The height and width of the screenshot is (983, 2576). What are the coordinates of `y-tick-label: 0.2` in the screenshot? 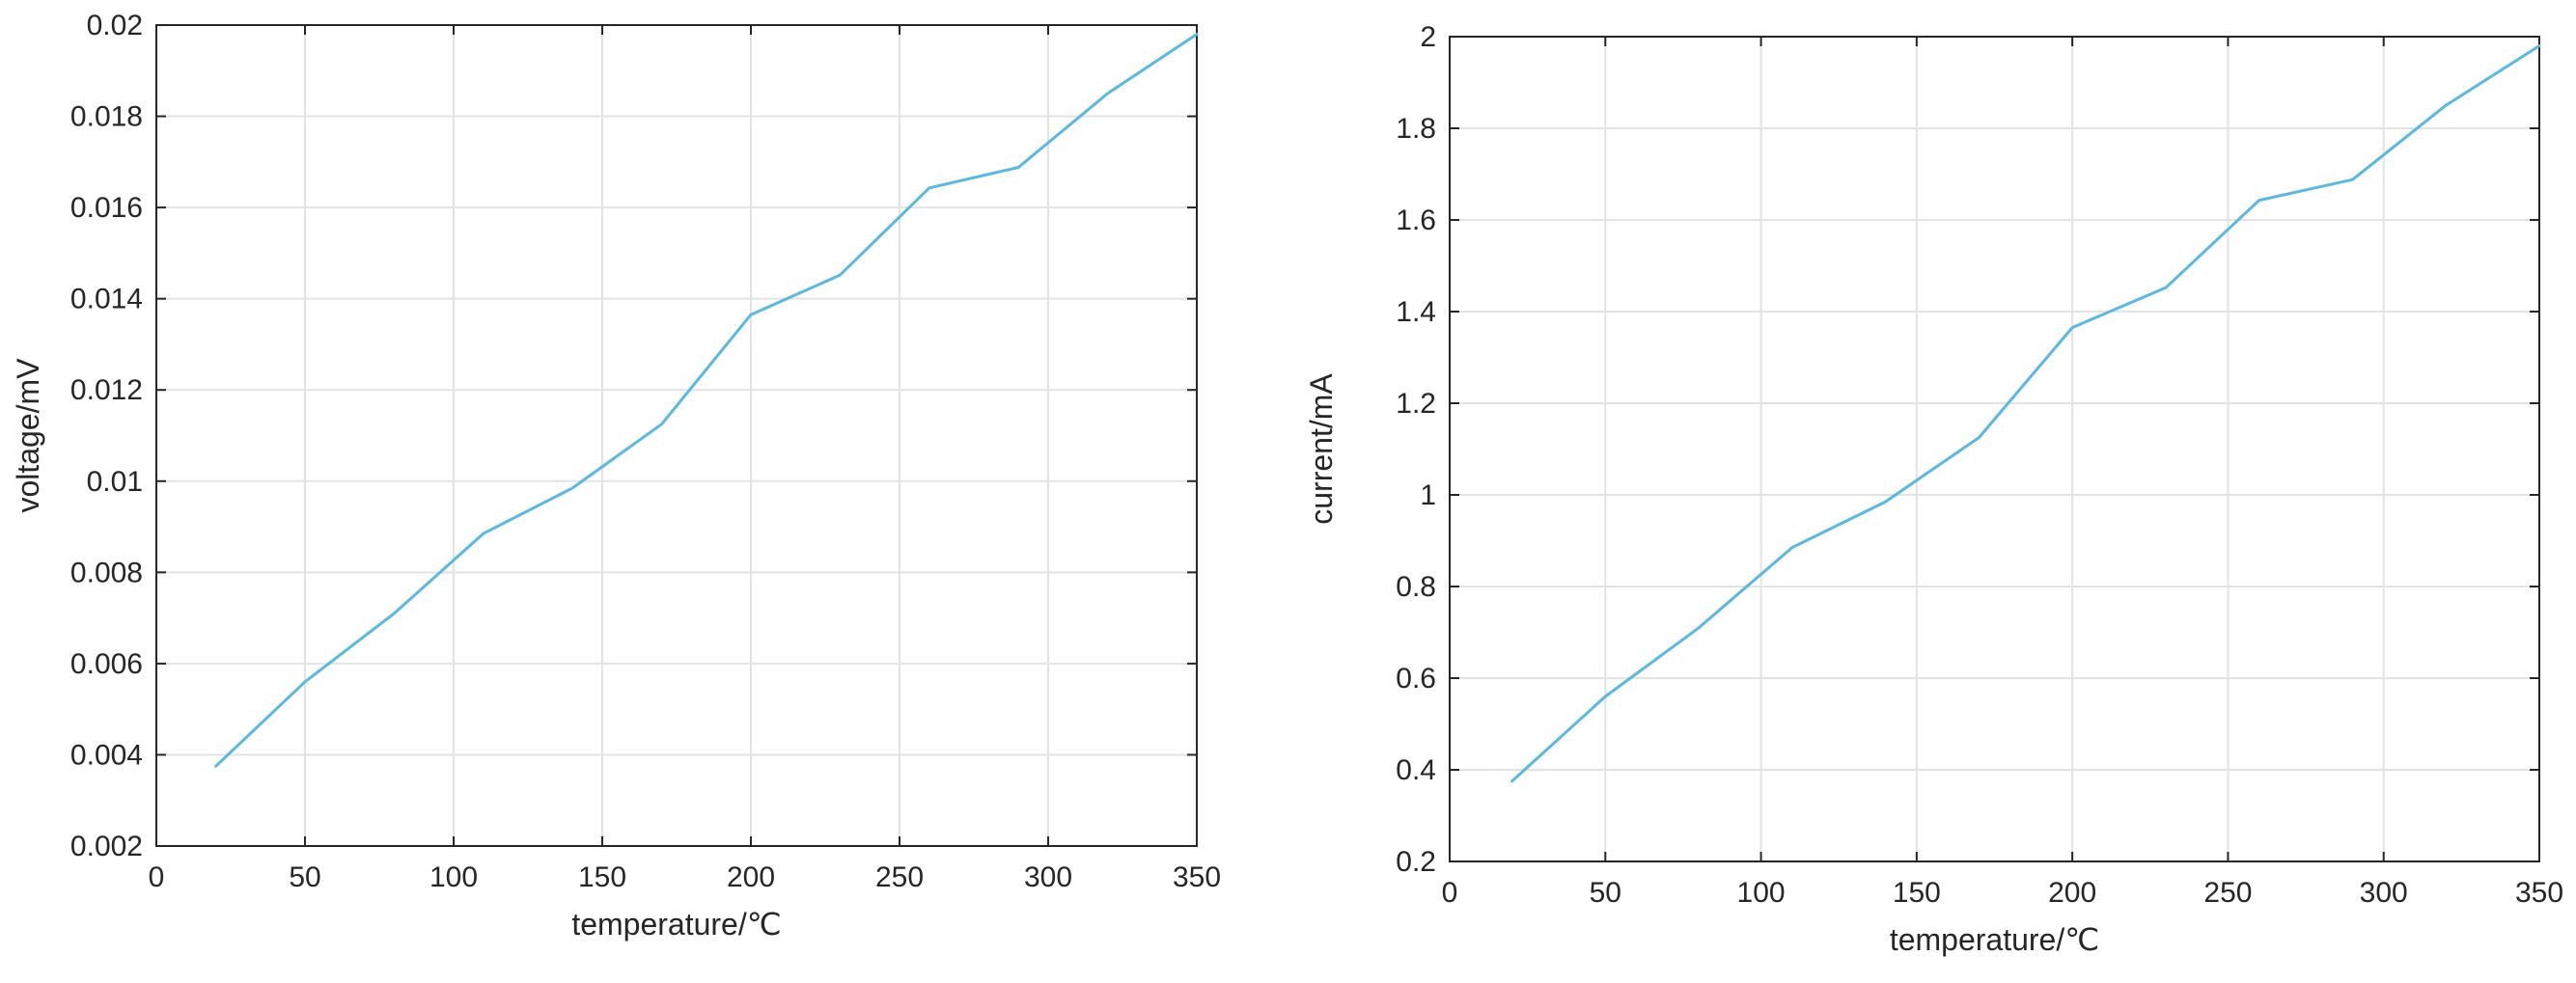 It's located at (1416, 862).